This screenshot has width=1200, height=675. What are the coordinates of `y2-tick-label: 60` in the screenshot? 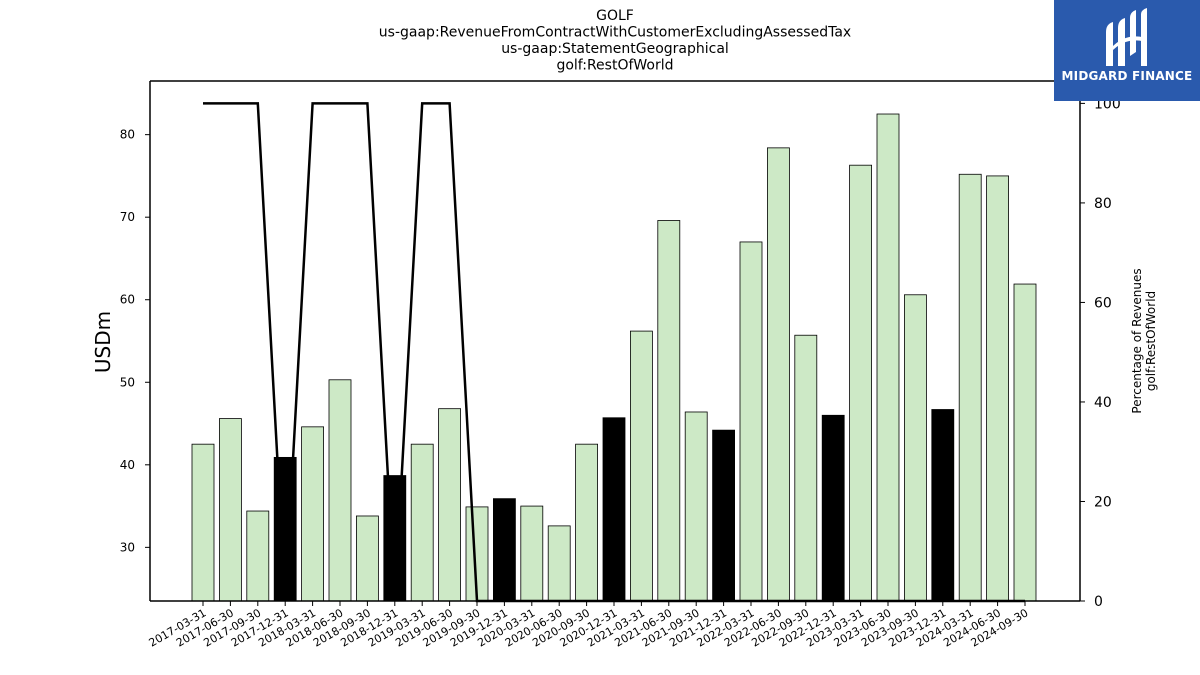 It's located at (1103, 303).